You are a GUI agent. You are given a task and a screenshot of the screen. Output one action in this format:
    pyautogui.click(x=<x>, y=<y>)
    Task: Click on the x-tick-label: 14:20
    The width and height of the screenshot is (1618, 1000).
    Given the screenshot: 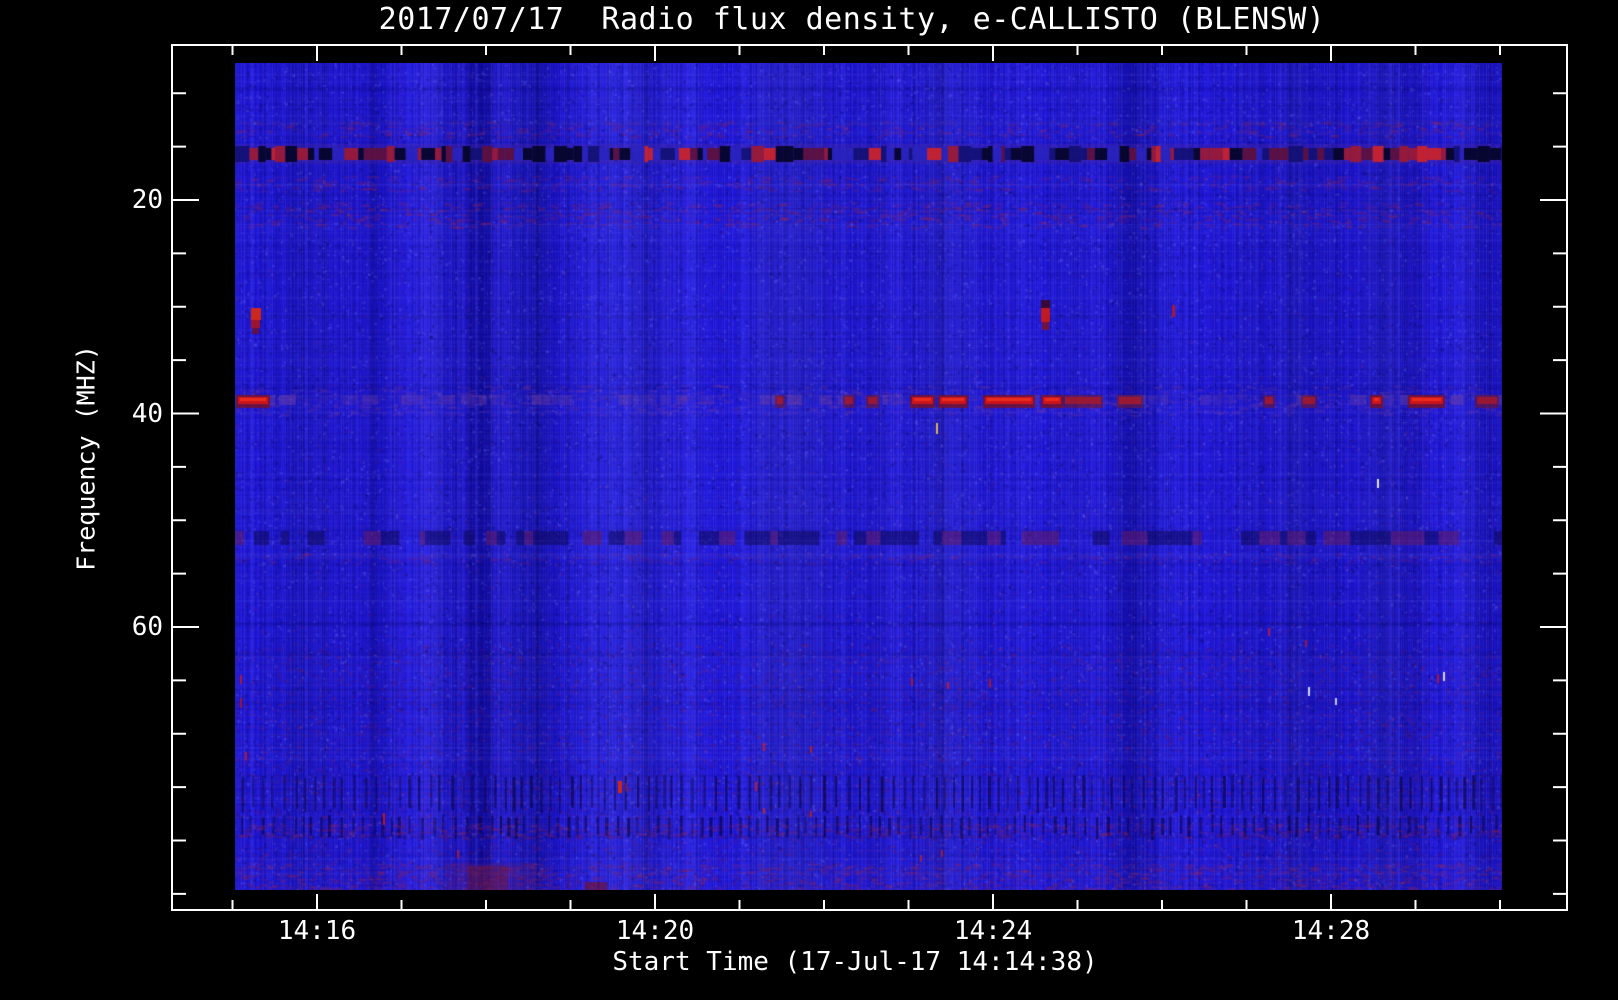 What is the action you would take?
    pyautogui.click(x=655, y=931)
    